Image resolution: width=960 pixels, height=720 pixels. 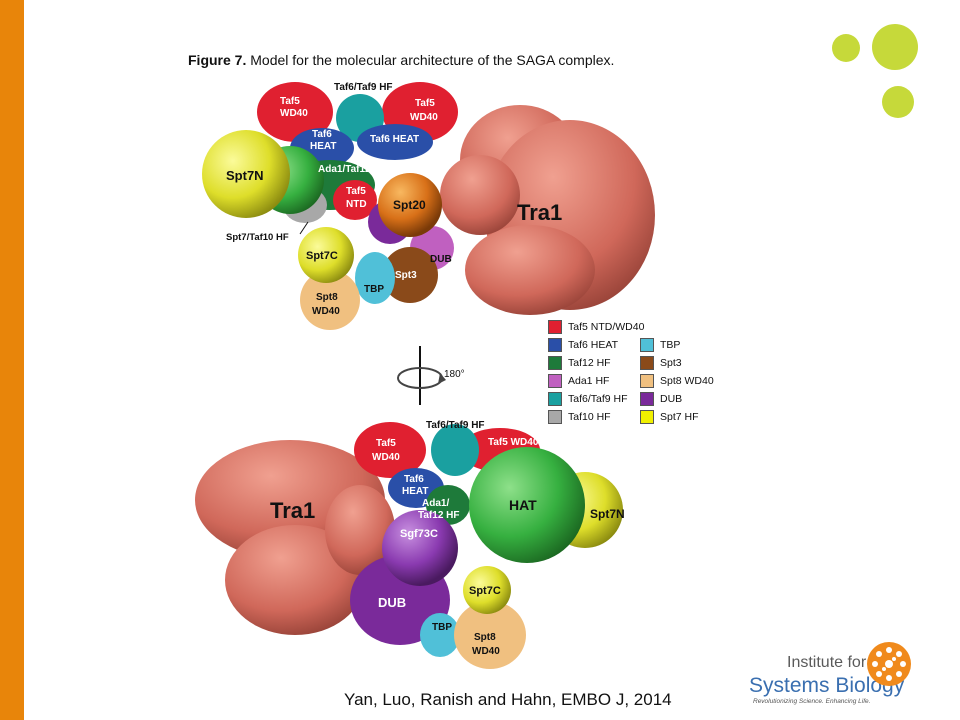 What do you see at coordinates (322, 256) in the screenshot?
I see `label-spt7c: Spt7C` at bounding box center [322, 256].